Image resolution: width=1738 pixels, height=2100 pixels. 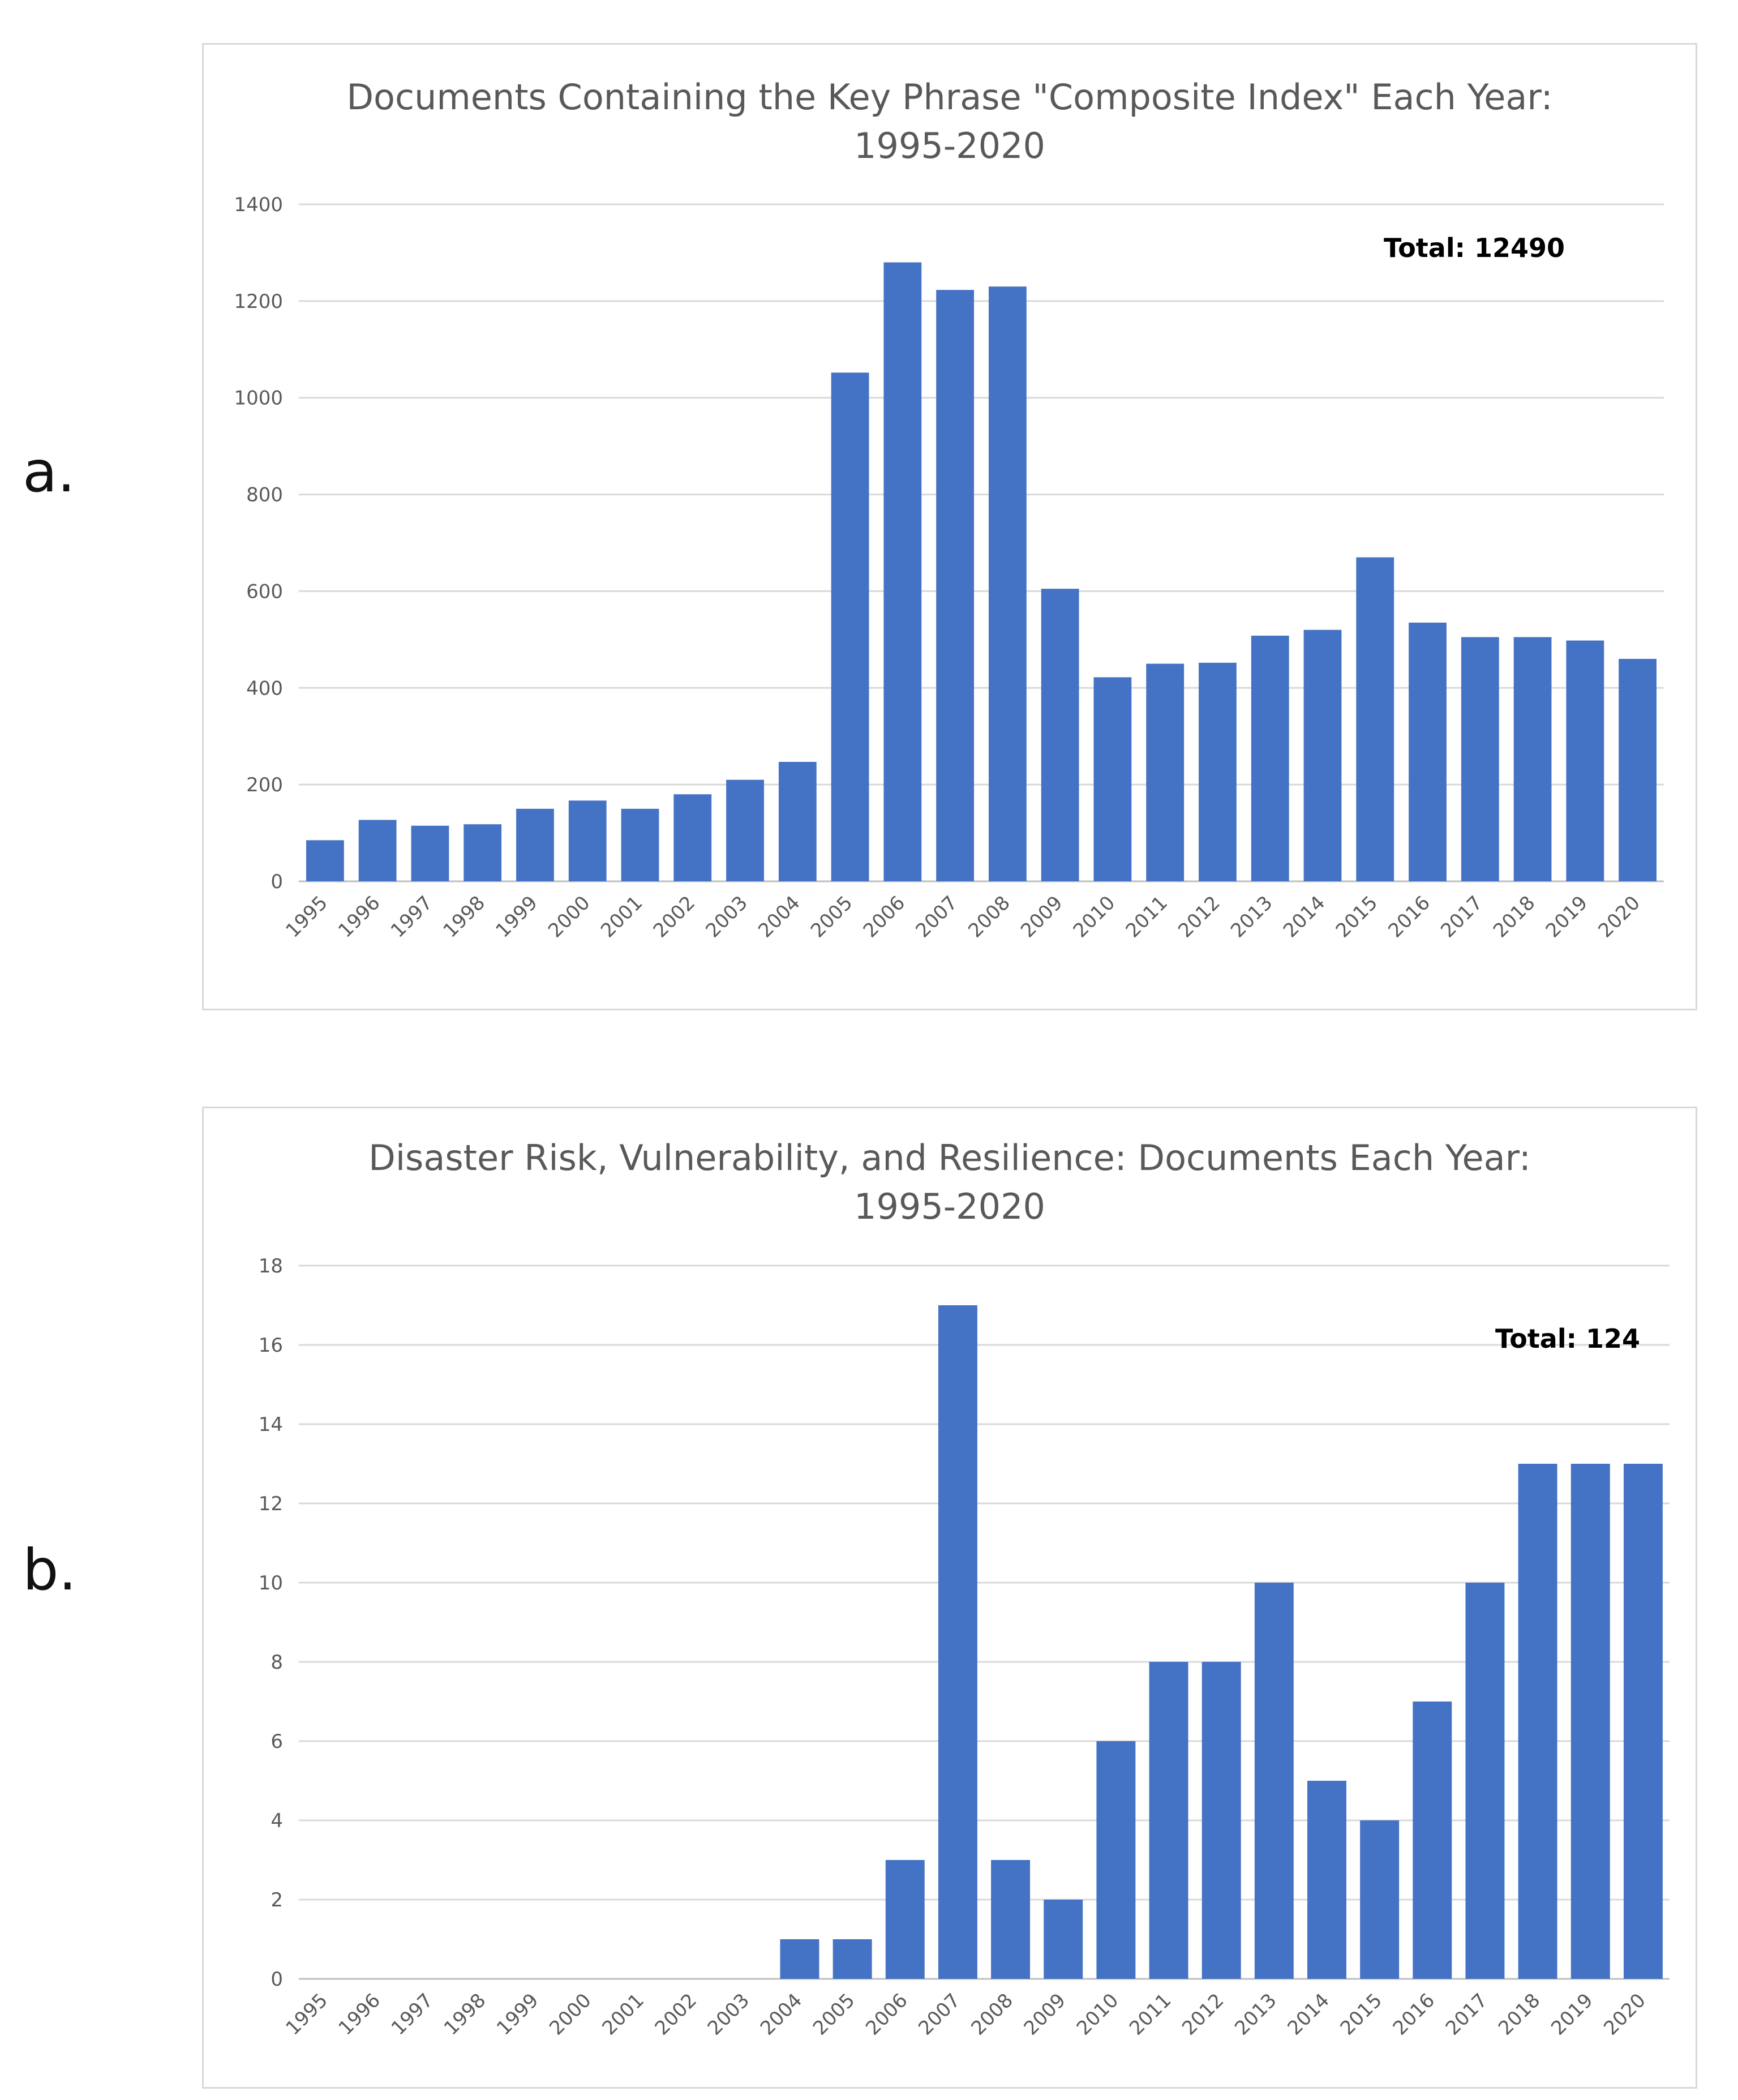 What do you see at coordinates (277, 1662) in the screenshot?
I see `y-tick-label: 8` at bounding box center [277, 1662].